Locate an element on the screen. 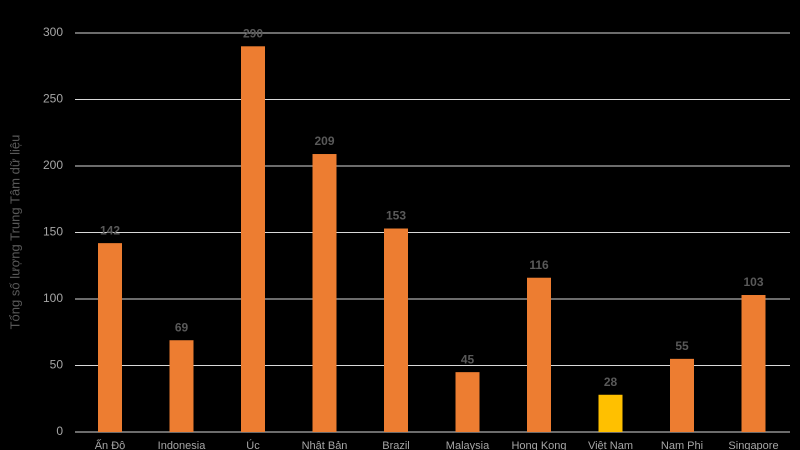 The image size is (800, 450). x-tick-label: Nam Phi is located at coordinates (682, 445).